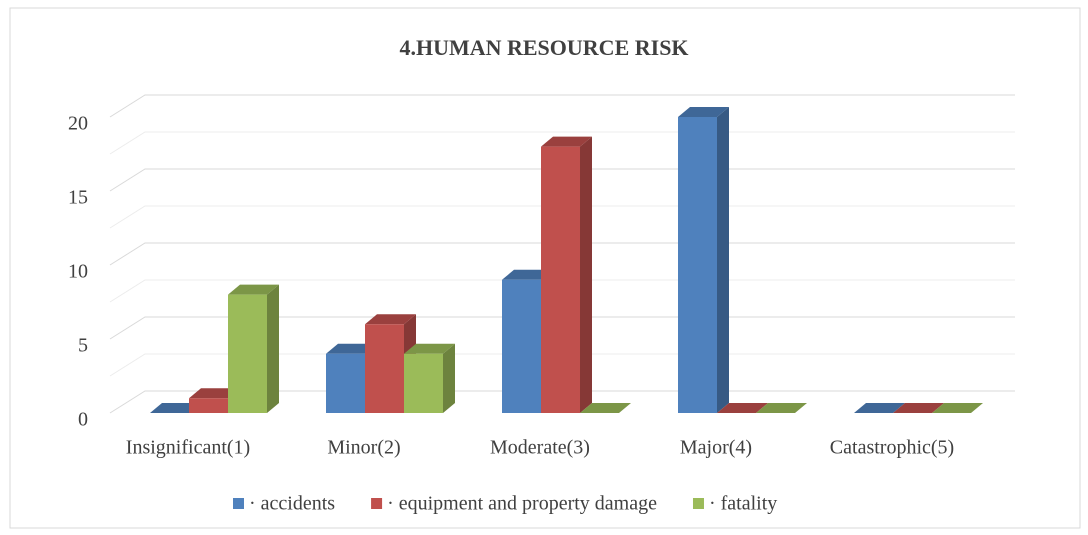  I want to click on y-tick-label: 5, so click(83, 346).